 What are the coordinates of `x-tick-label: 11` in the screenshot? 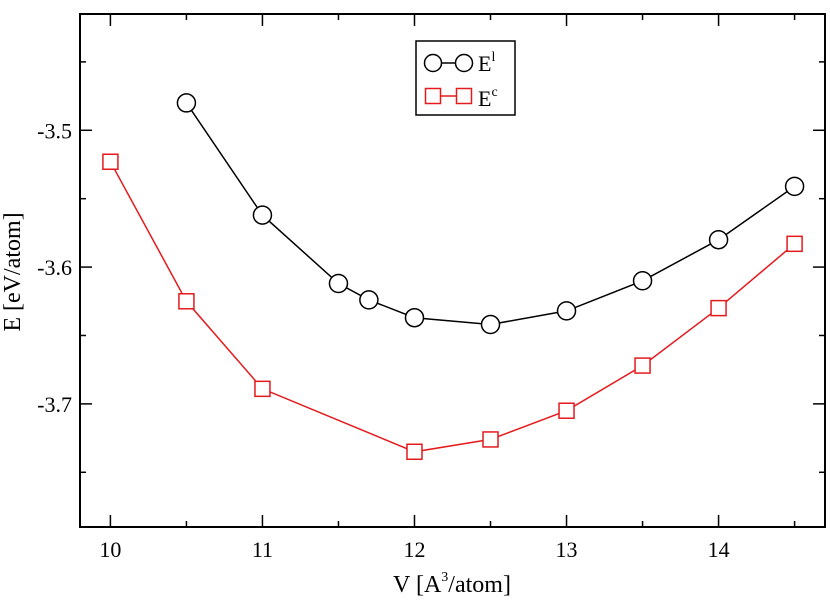 It's located at (262, 549).